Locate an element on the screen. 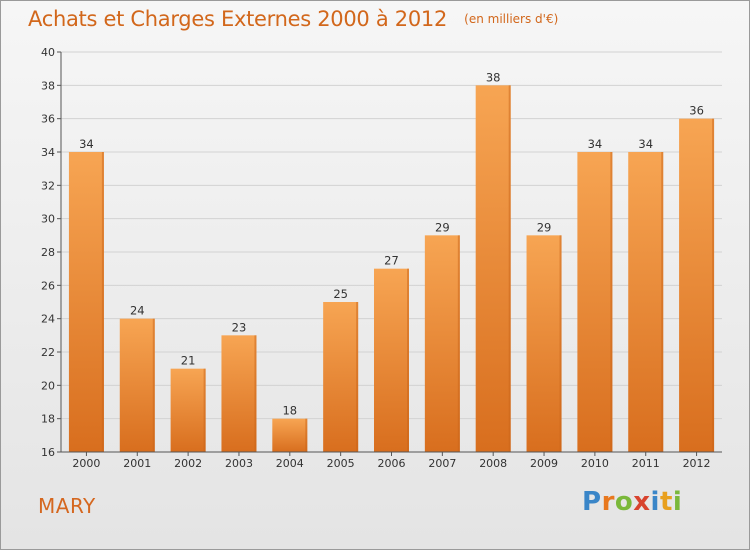  x-tick-label: 2012 is located at coordinates (697, 463).